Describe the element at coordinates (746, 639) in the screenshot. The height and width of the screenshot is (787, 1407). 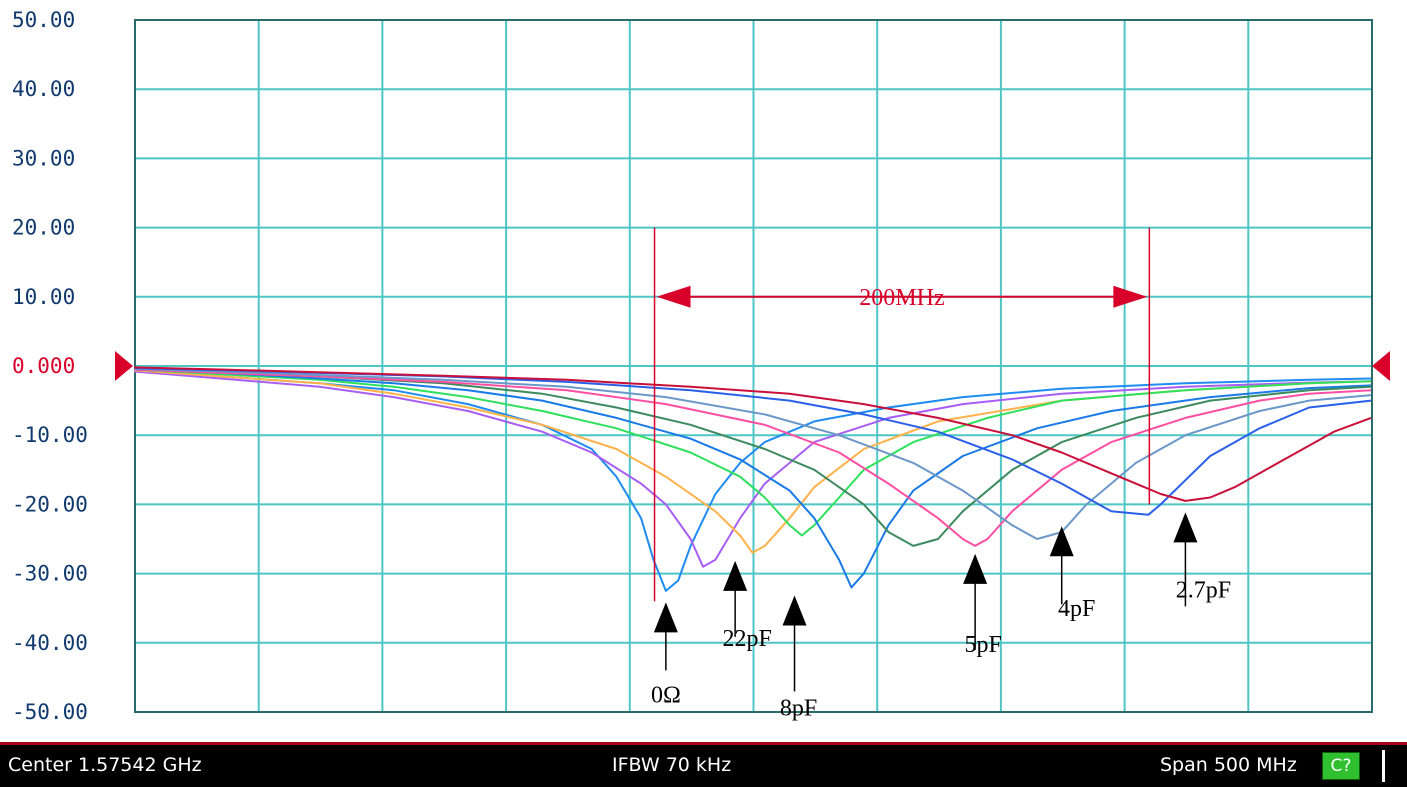
I see `notch-label: 22pF` at that location.